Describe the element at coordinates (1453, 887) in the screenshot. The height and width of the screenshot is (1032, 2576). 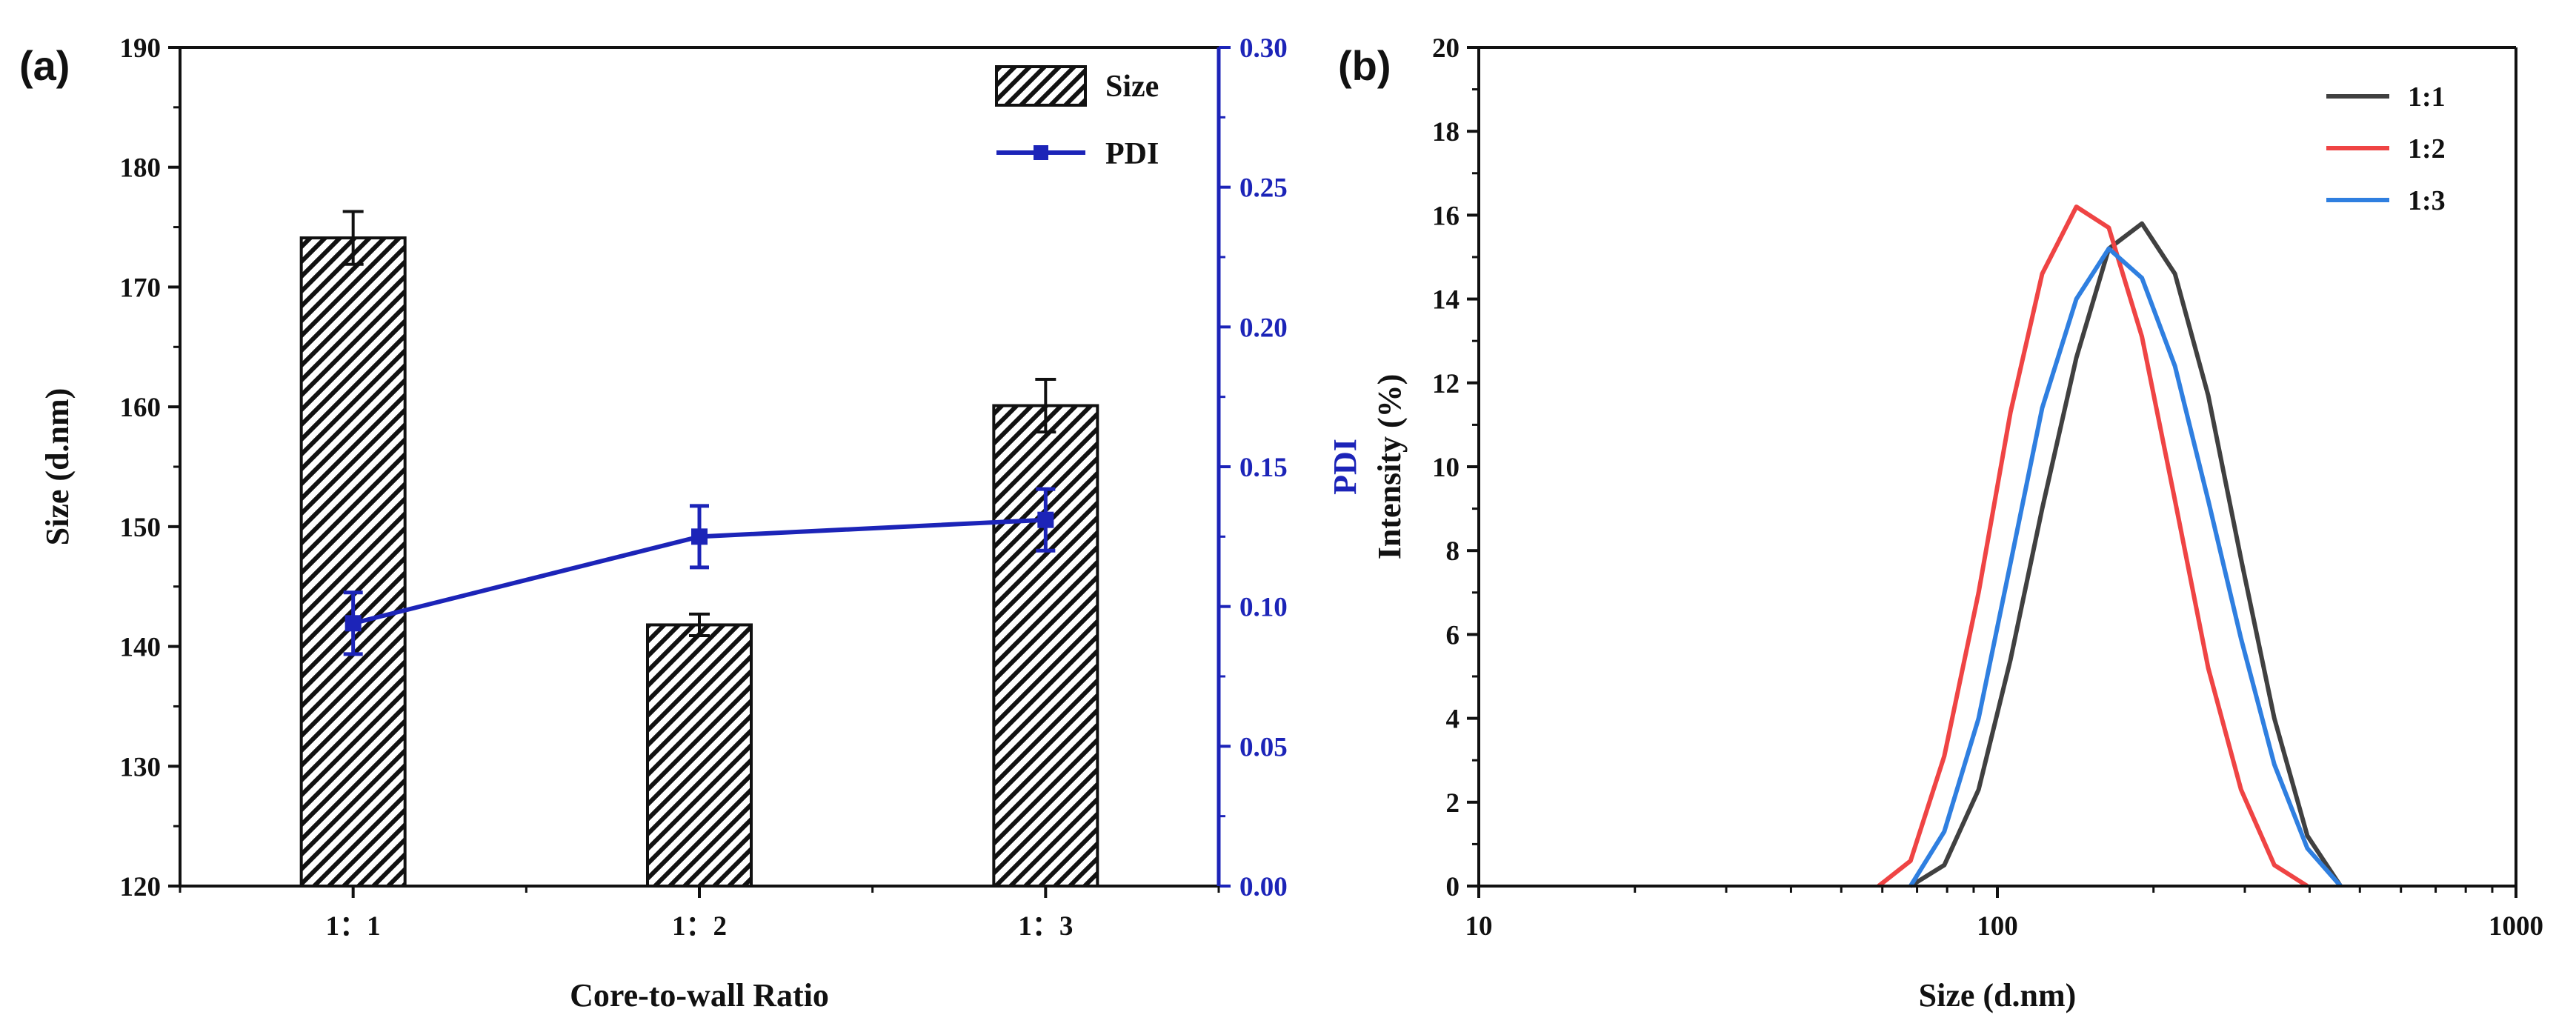
I see `b-y-tick-label-0: 0` at that location.